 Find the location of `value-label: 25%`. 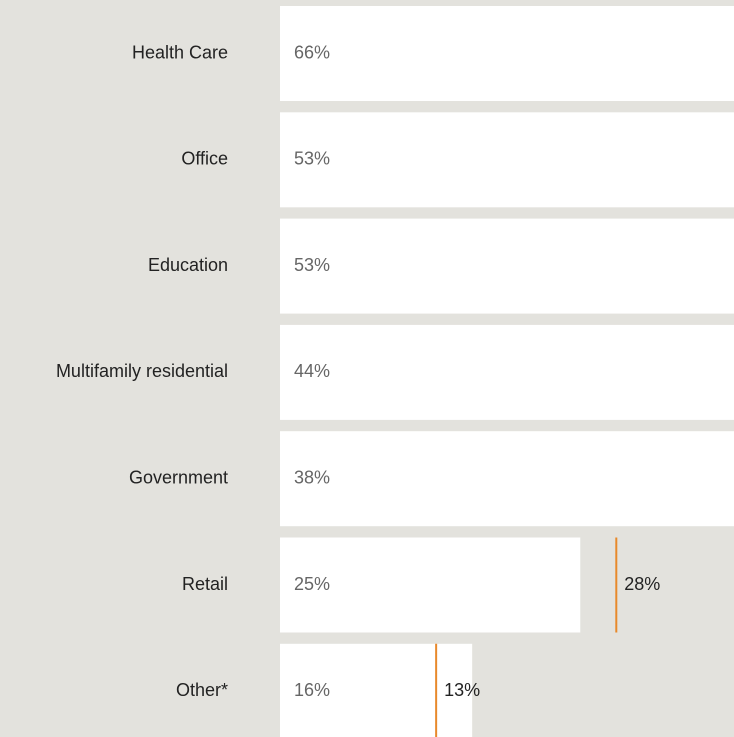

value-label: 25% is located at coordinates (312, 584).